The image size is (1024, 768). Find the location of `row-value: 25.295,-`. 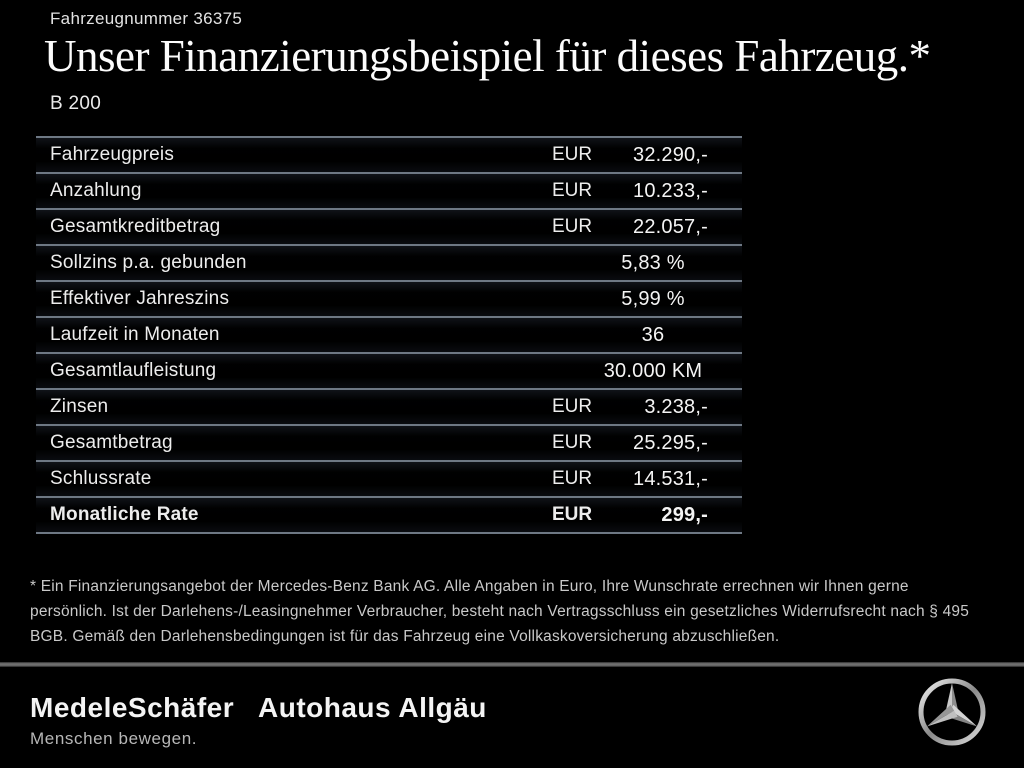

row-value: 25.295,- is located at coordinates (670, 442).